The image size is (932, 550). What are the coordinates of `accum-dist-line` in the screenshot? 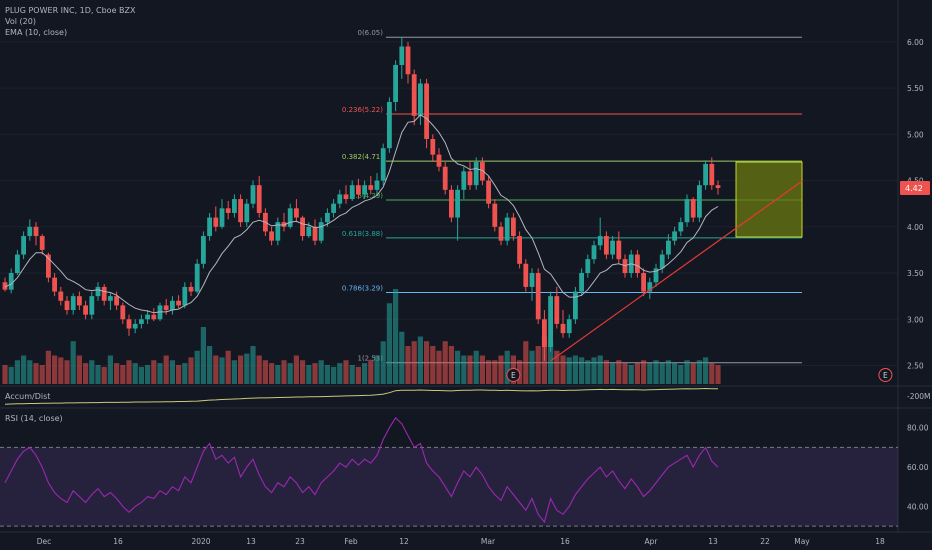 It's located at (361, 396).